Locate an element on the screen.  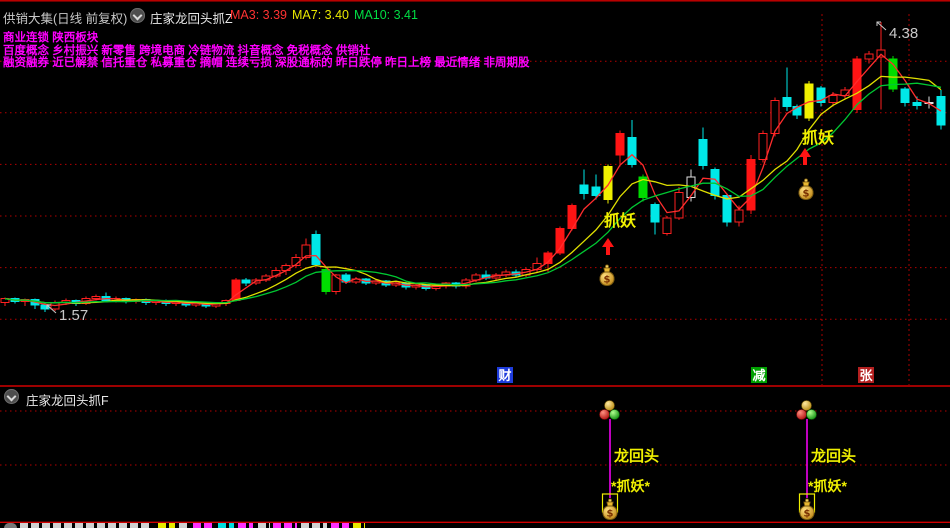
ma7-value-label: MA7: 3.40 is located at coordinates (320, 15).